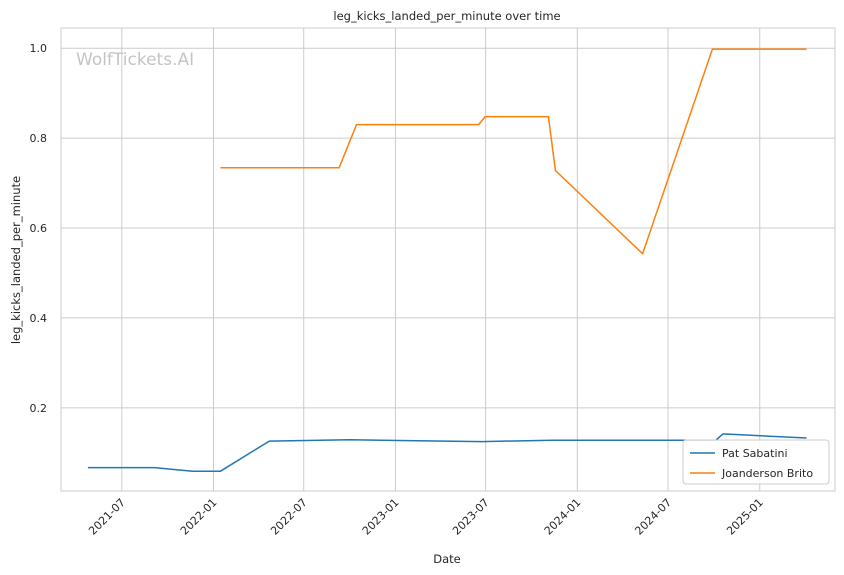 The image size is (844, 575). I want to click on chart-title: leg_kicks_landed_per_minute over time, so click(446, 16).